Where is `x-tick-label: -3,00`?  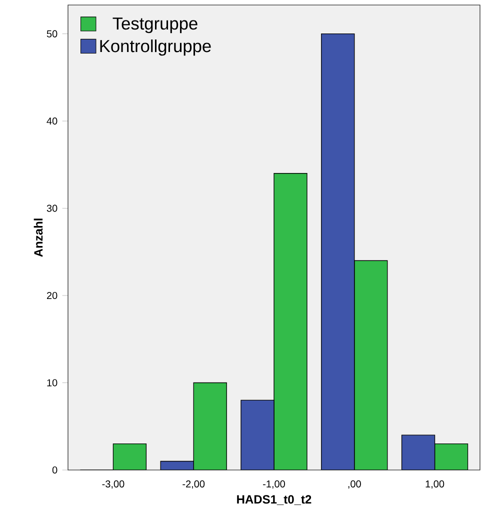
x-tick-label: -3,00 is located at coordinates (113, 484).